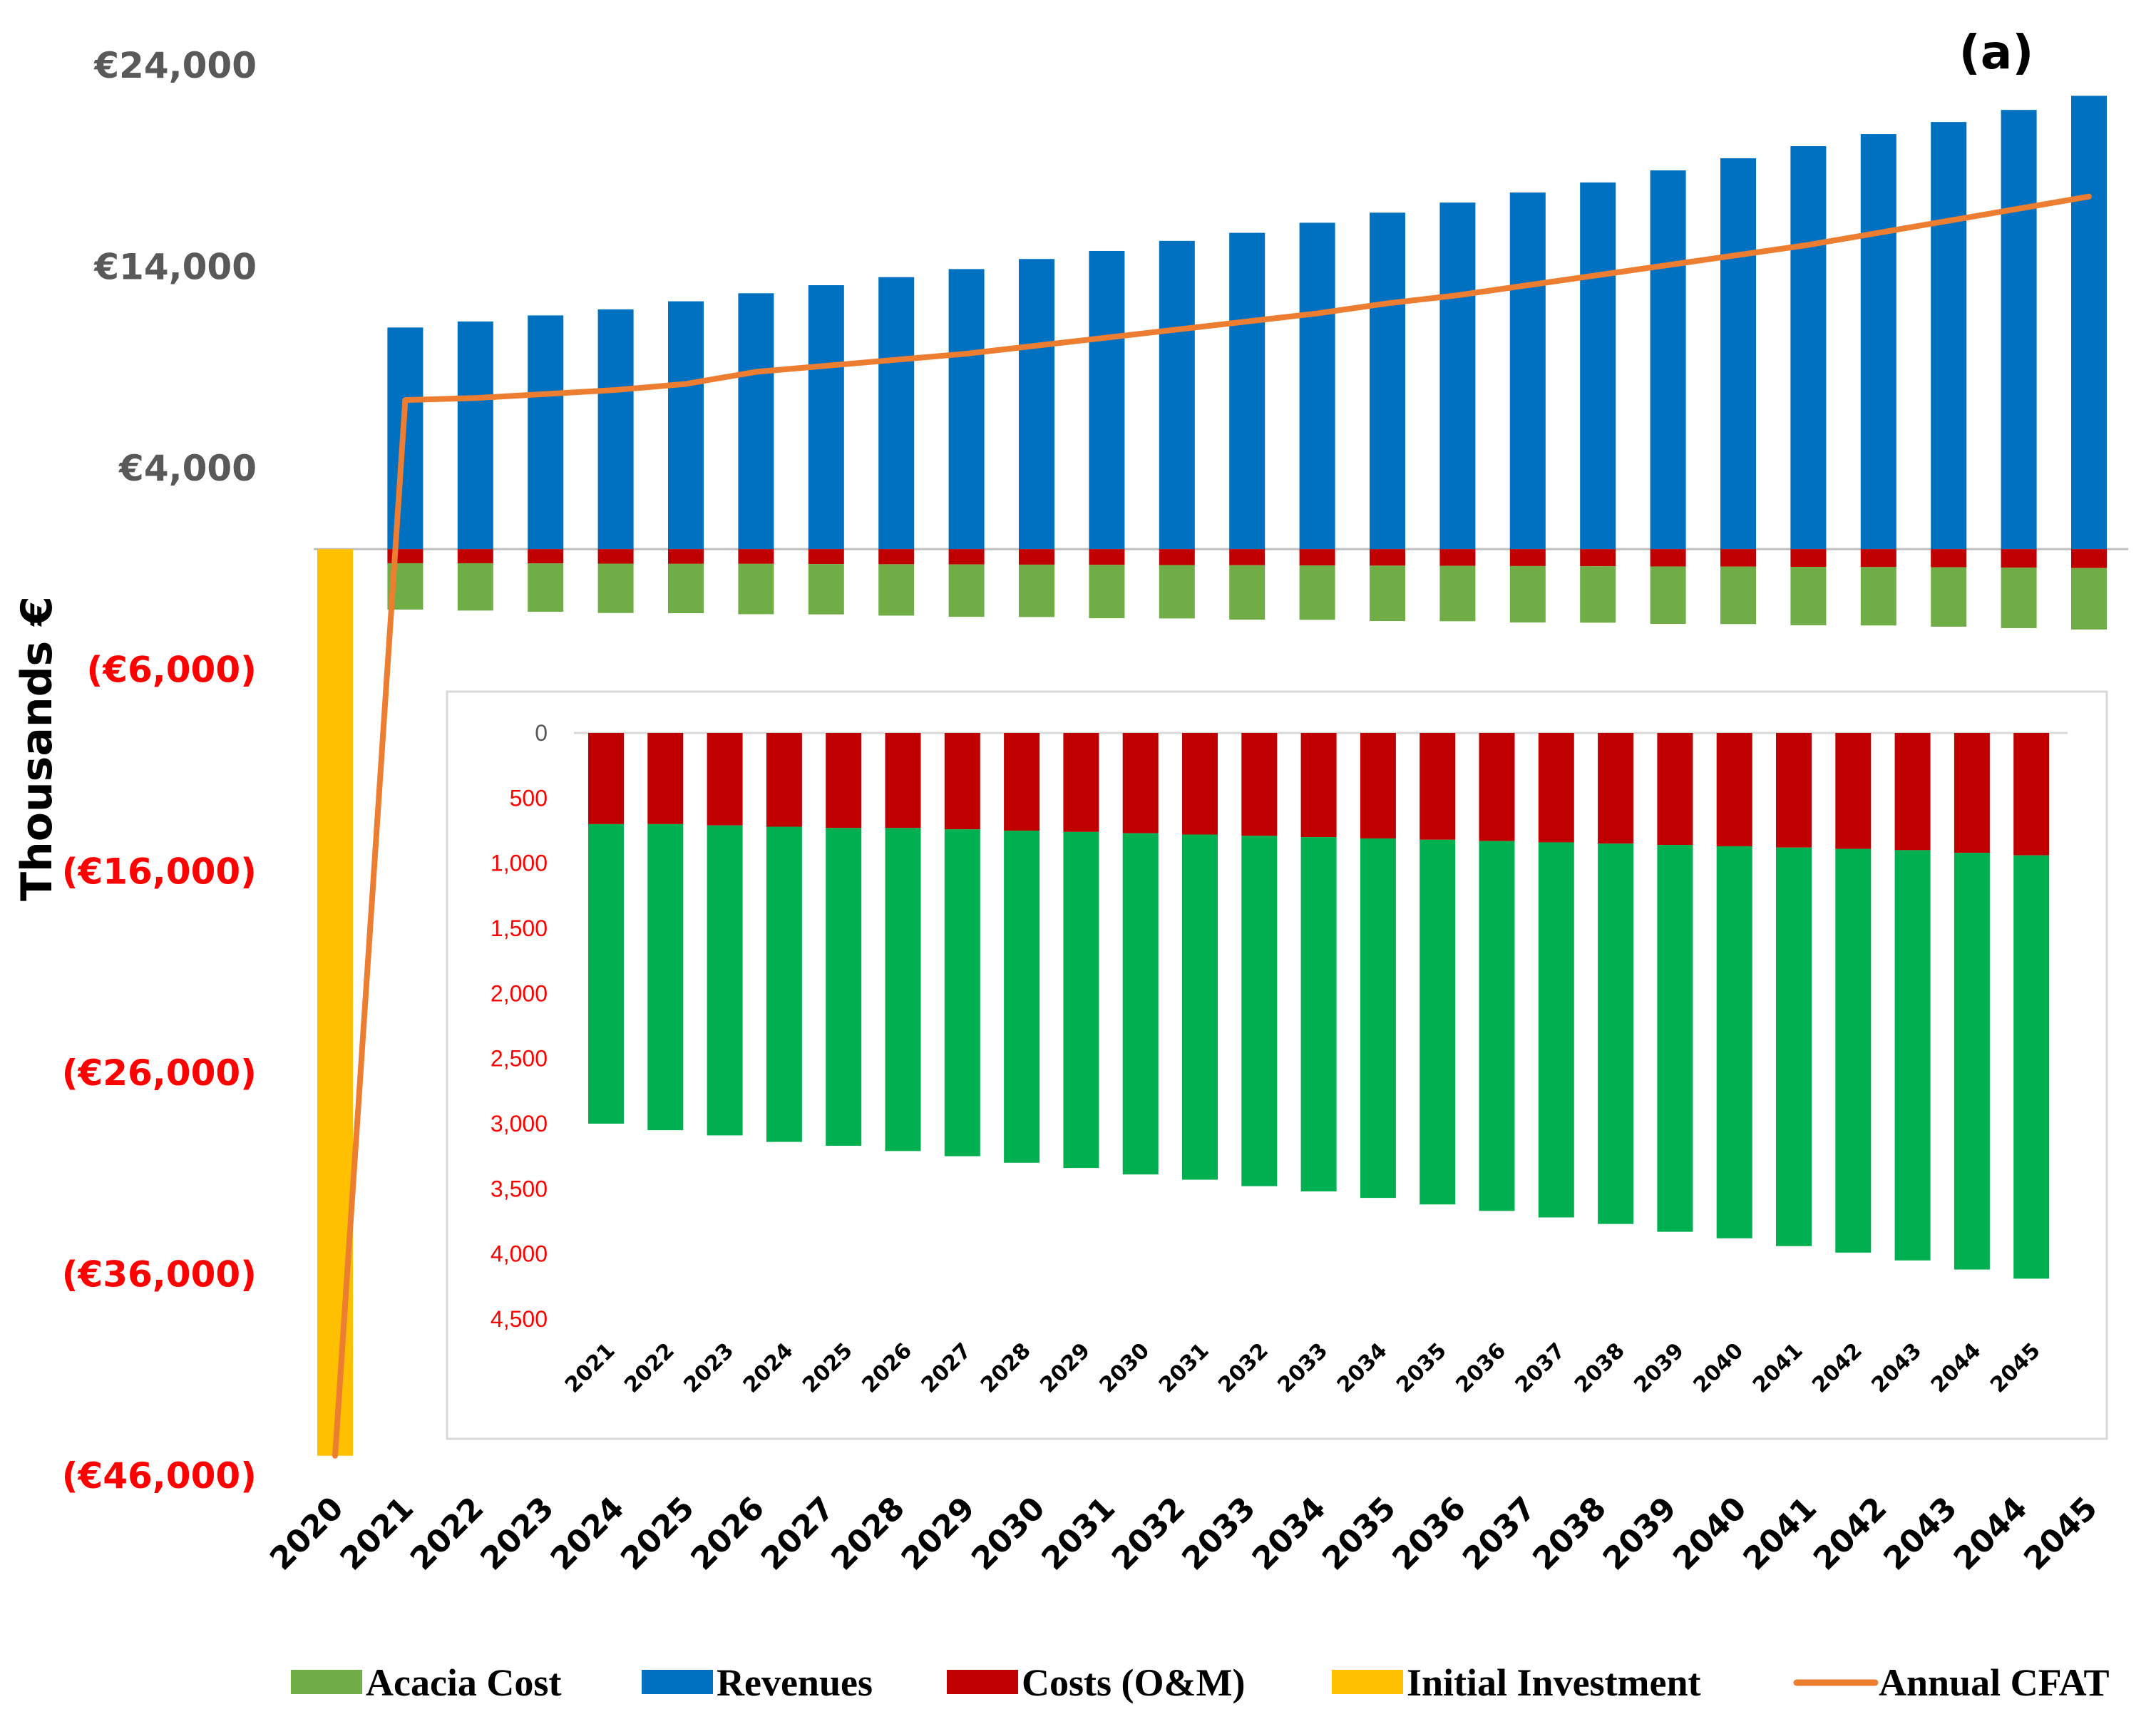 The image size is (2156, 1724). Describe the element at coordinates (519, 863) in the screenshot. I see `inset-y-tick-label: 1,000` at that location.